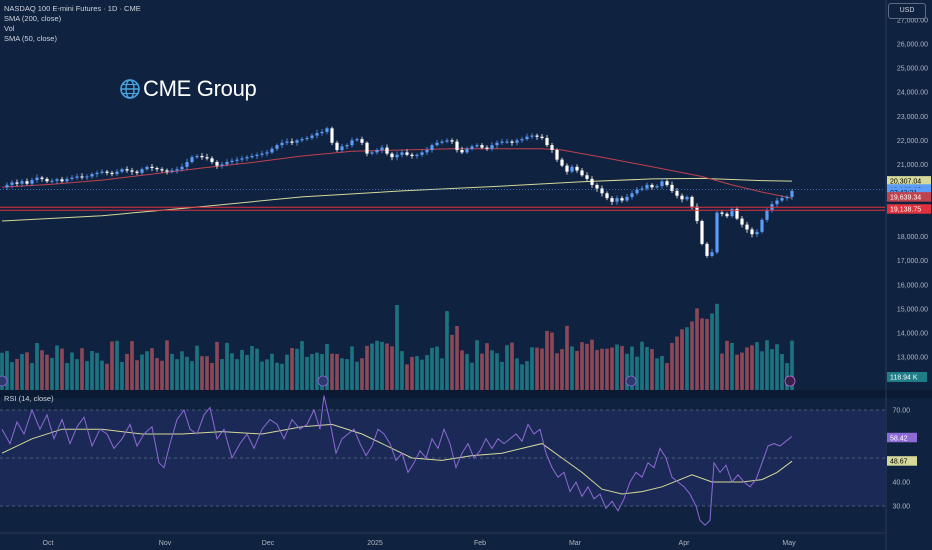 Image resolution: width=932 pixels, height=550 pixels. What do you see at coordinates (789, 543) in the screenshot?
I see `time-tick-label: May` at bounding box center [789, 543].